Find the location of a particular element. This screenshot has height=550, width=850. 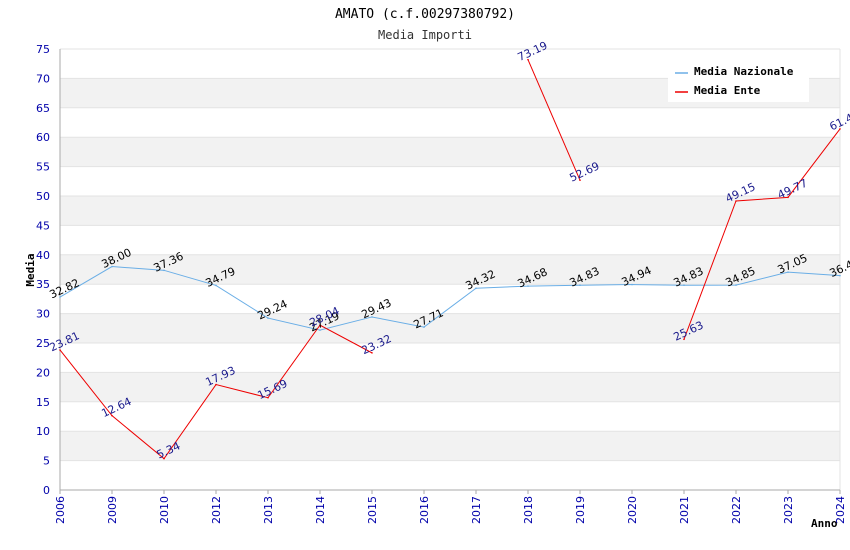

x-tick-label: 2022 is located at coordinates (736, 510).